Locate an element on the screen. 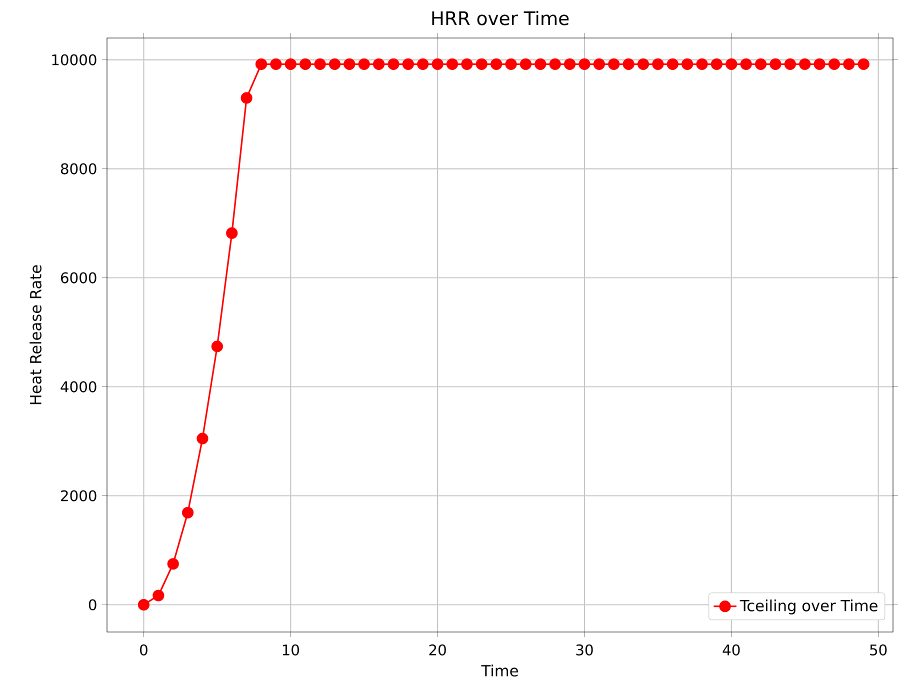  x-tick-label: 50 is located at coordinates (878, 650).